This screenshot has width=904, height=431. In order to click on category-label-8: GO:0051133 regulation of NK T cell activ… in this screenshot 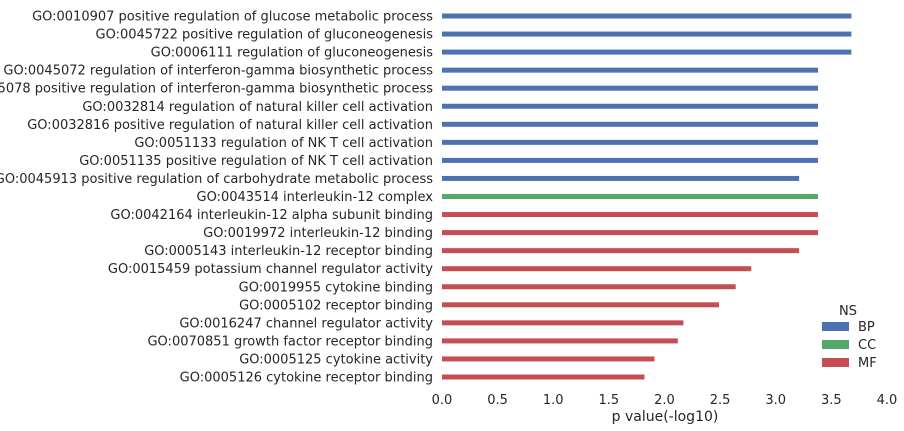, I will do `click(283, 143)`.